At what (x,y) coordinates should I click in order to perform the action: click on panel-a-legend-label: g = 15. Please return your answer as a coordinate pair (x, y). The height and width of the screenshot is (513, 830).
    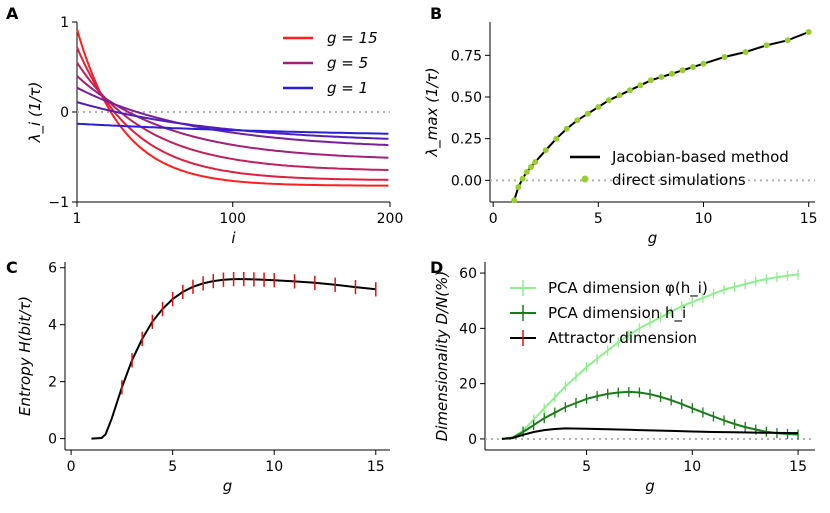
    Looking at the image, I should click on (352, 38).